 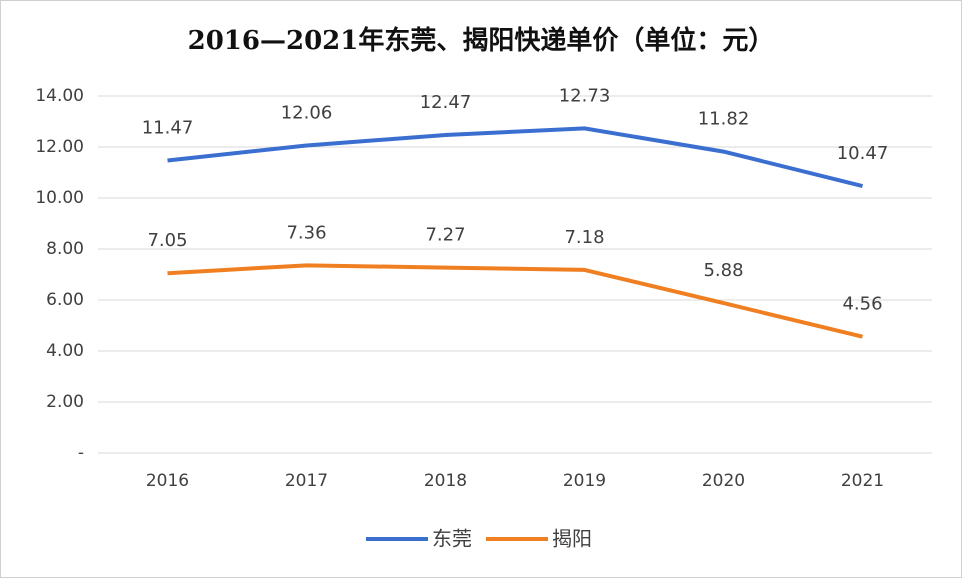 I want to click on x-tick-label: 2019, so click(x=584, y=481).